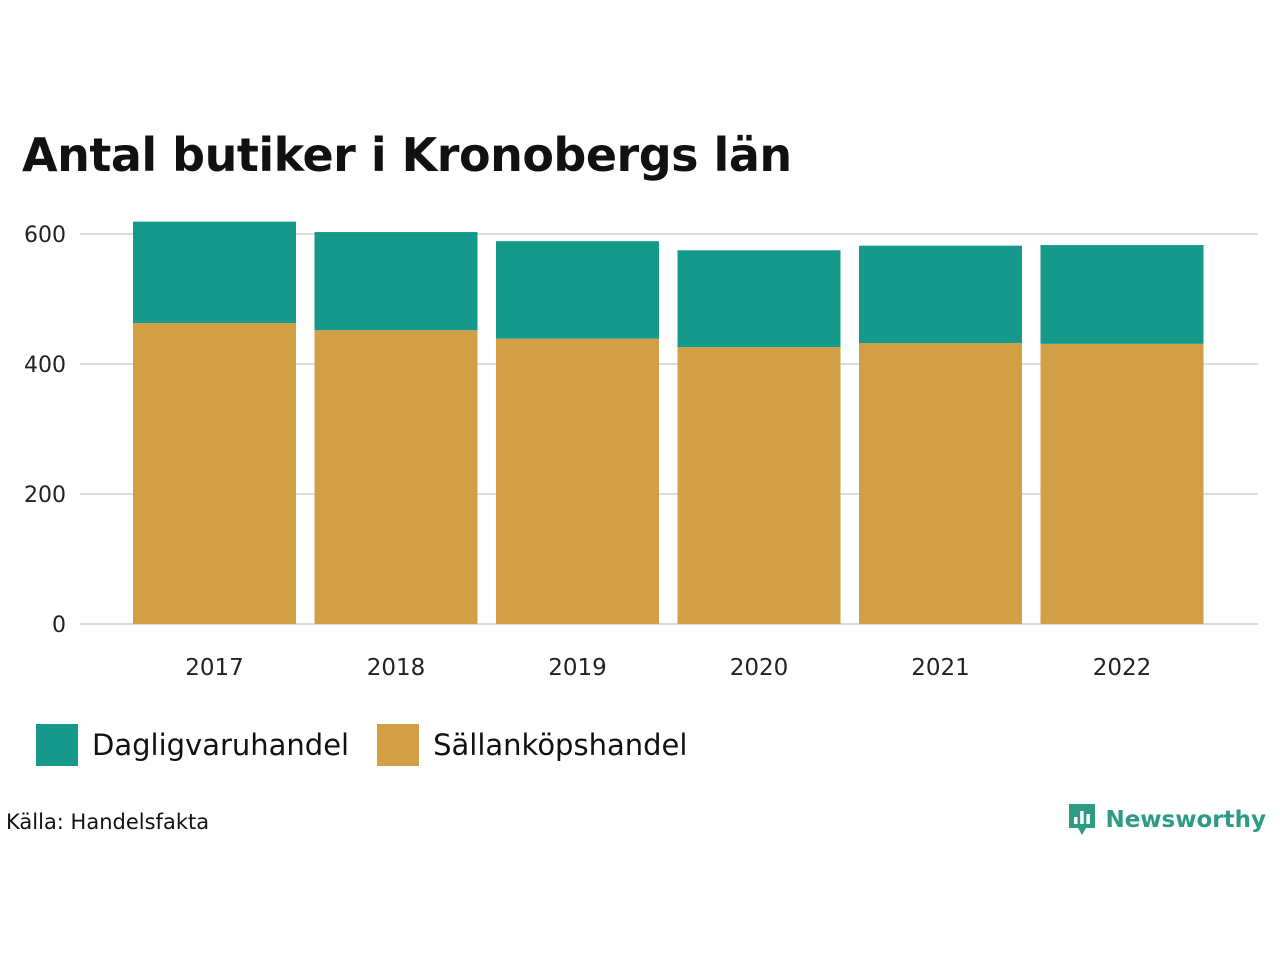 This screenshot has width=1280, height=960. What do you see at coordinates (577, 290) in the screenshot?
I see `bar-2019-dagligvaruhandel` at bounding box center [577, 290].